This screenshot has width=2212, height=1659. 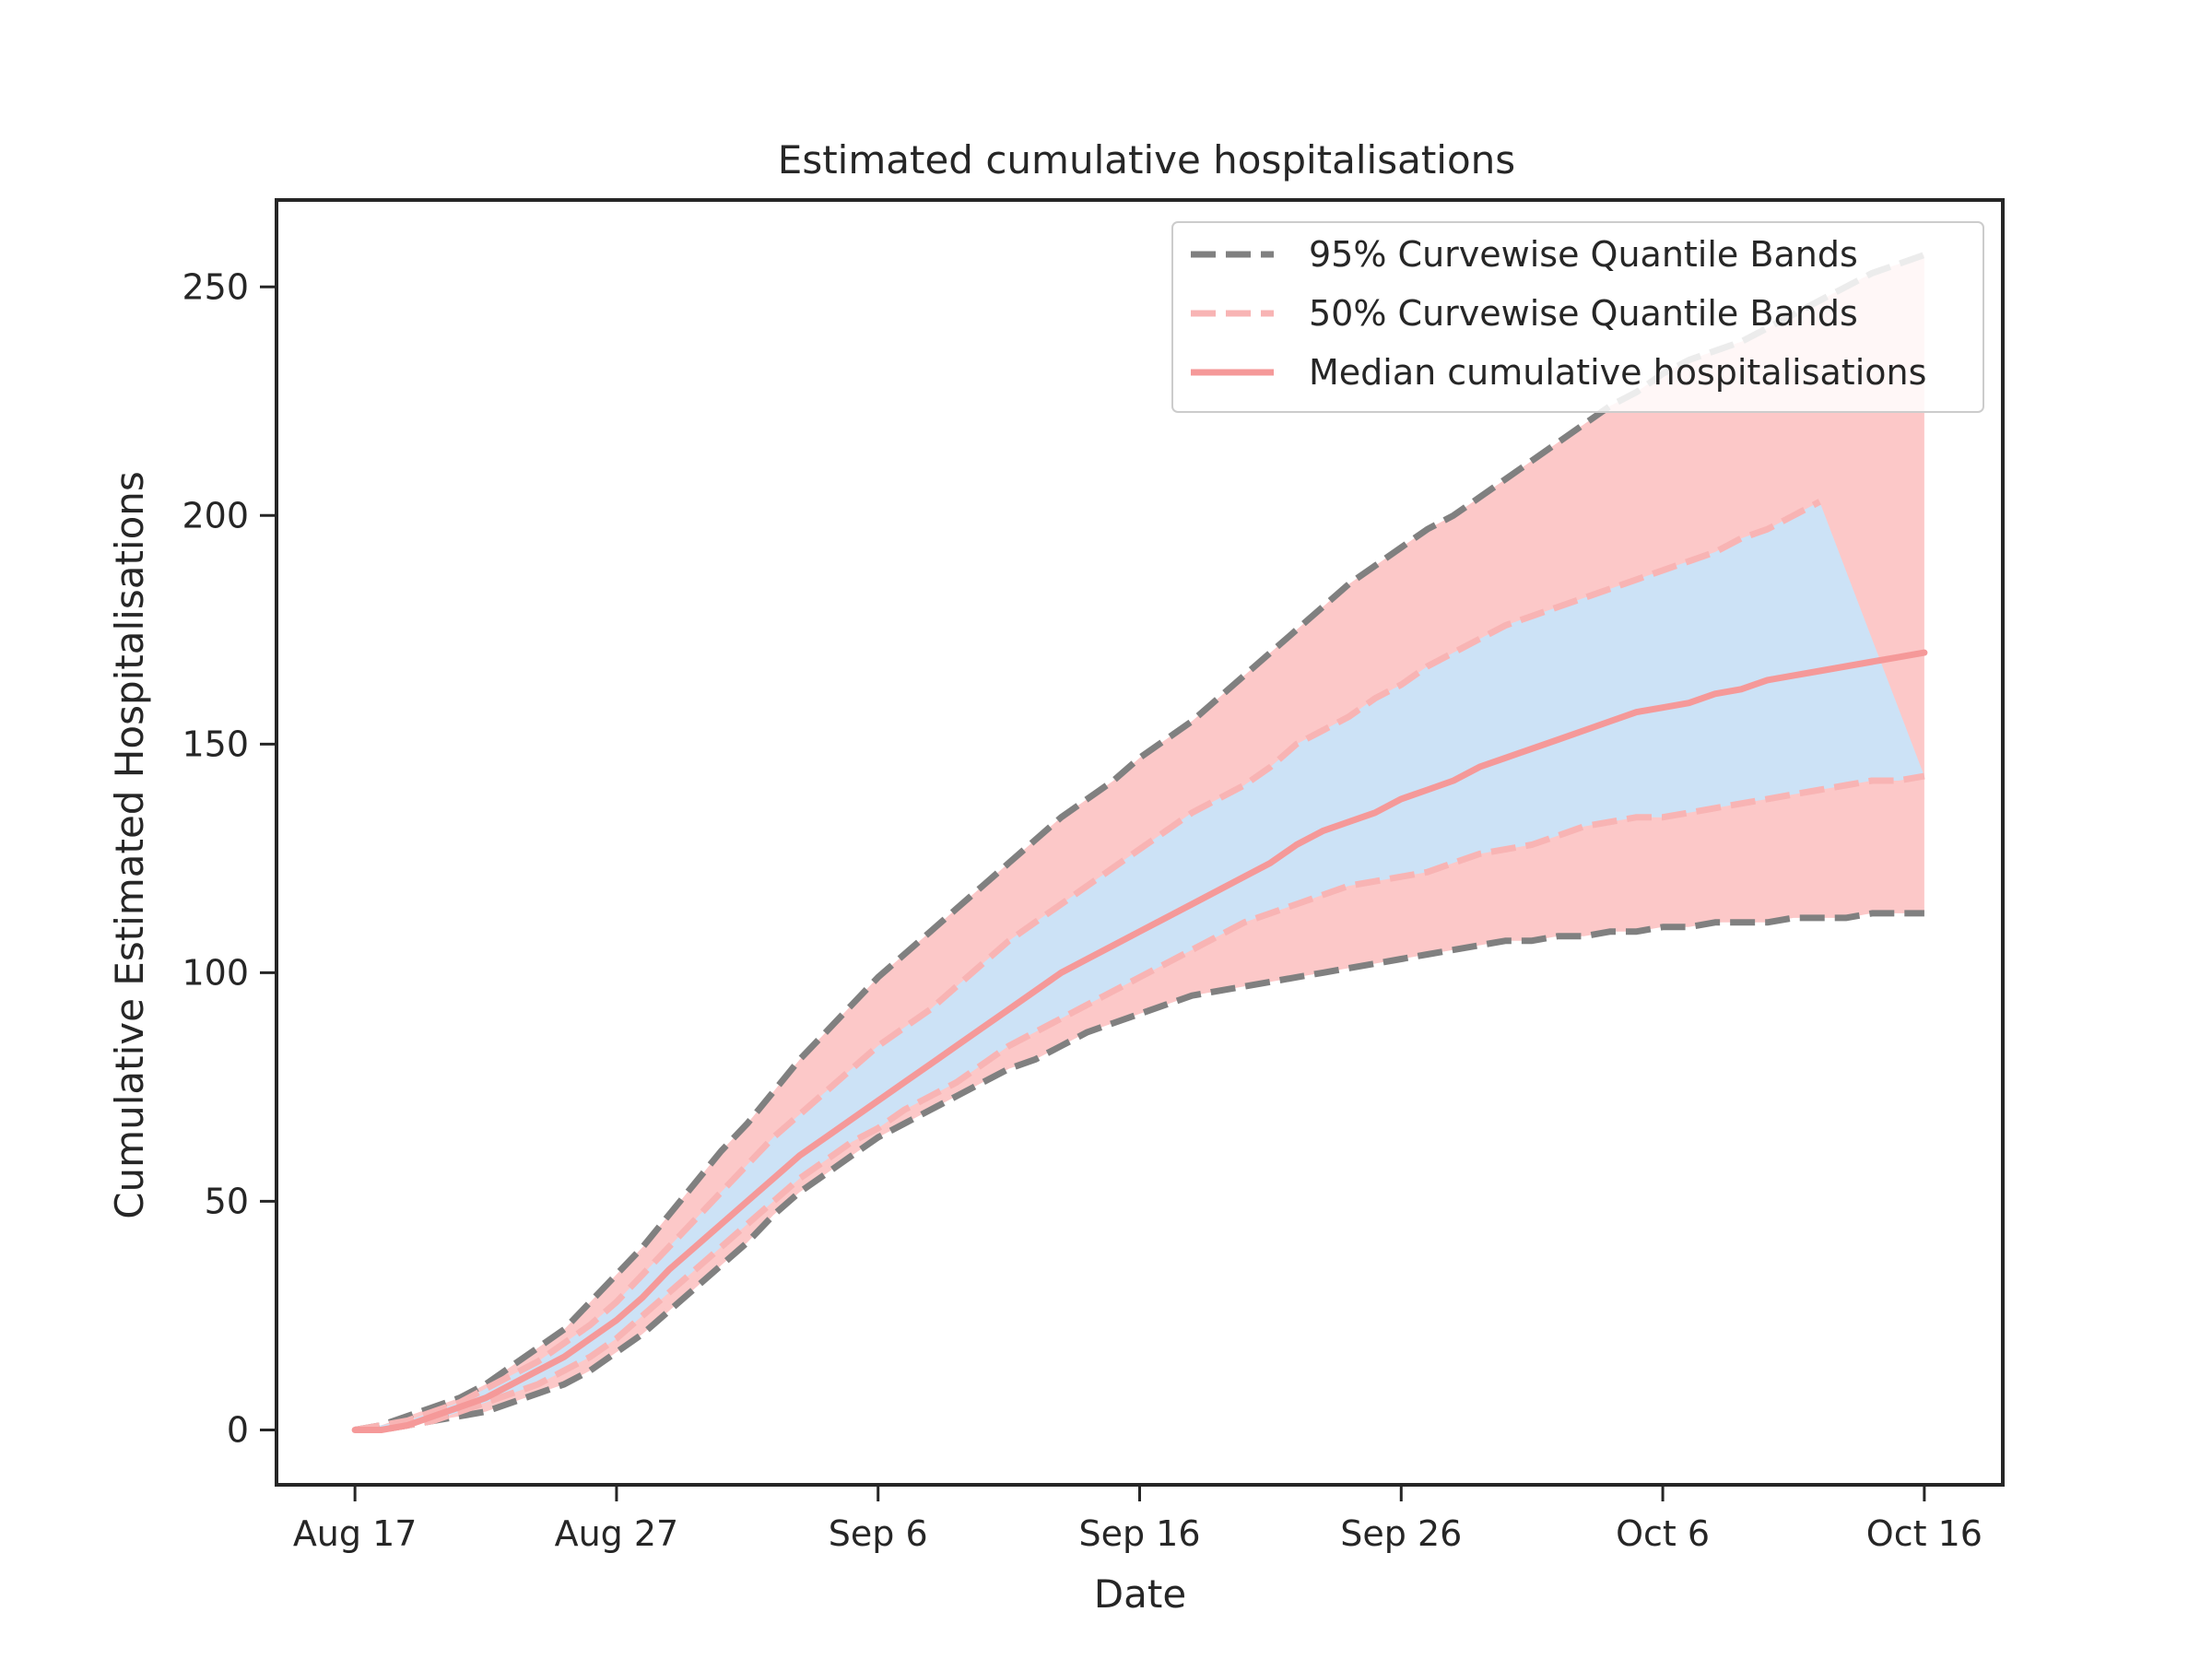 I want to click on y-axis-label: Cumulative Estimated Hospitalisations, so click(x=129, y=845).